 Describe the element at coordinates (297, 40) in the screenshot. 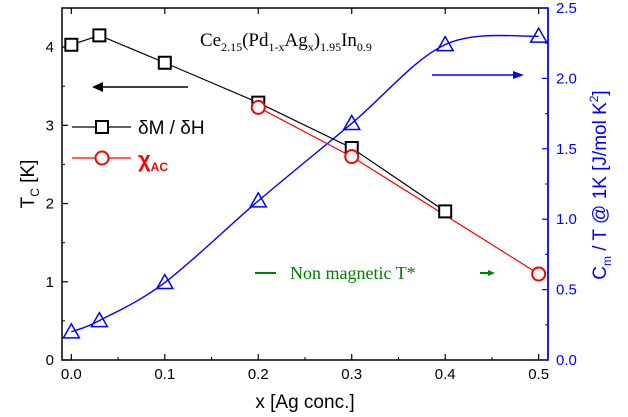

I see `title-part: Ag` at that location.